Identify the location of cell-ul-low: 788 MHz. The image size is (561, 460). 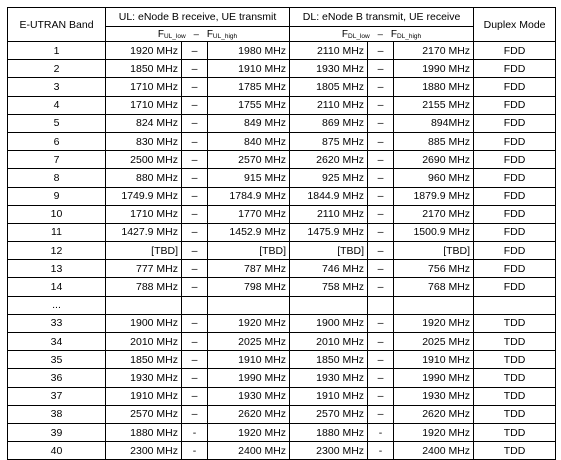
(143, 287).